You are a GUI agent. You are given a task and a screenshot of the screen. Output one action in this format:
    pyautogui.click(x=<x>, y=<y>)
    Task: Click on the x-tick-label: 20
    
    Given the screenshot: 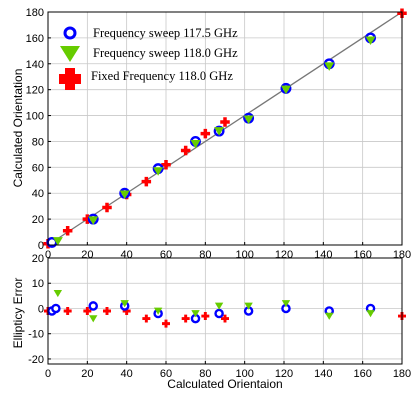 What is the action you would take?
    pyautogui.click(x=87, y=374)
    